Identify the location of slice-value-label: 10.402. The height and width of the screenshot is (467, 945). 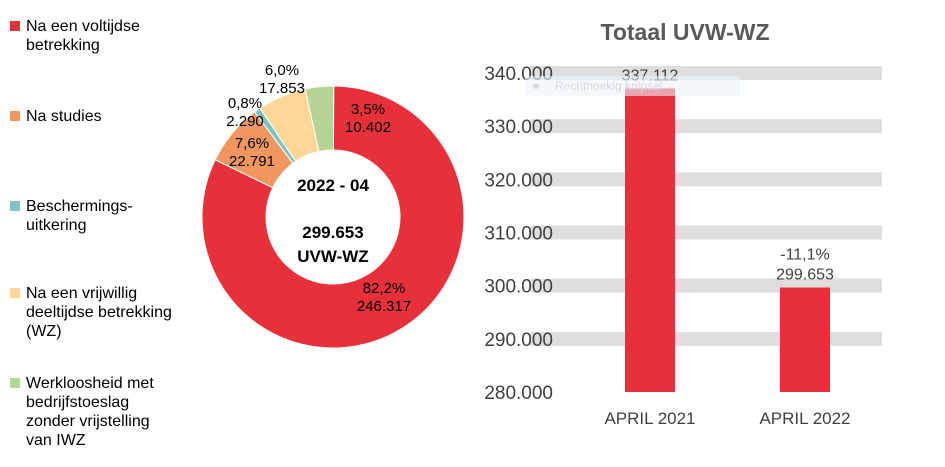
(368, 127).